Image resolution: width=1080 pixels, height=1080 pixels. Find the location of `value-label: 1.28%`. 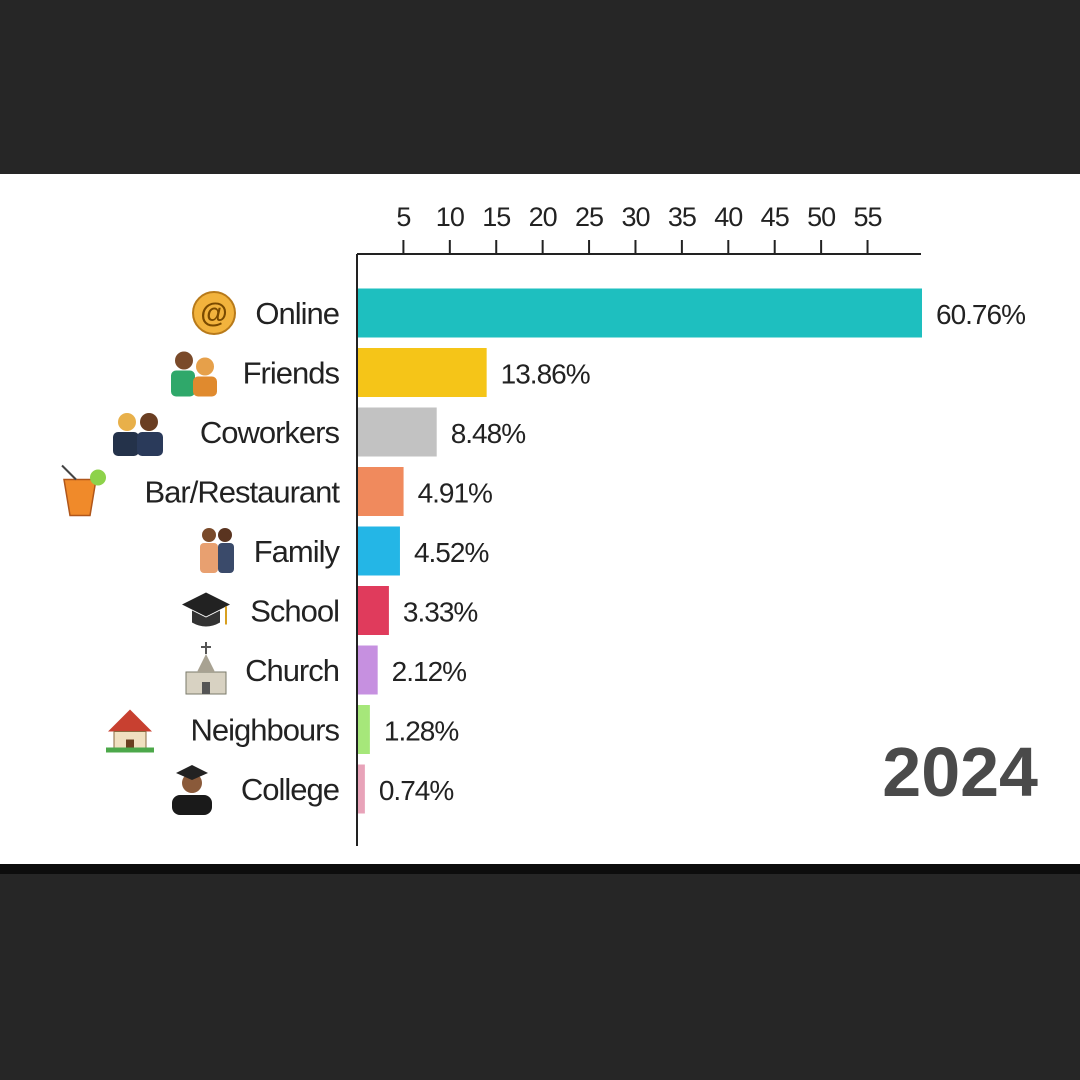

value-label: 1.28% is located at coordinates (421, 731).